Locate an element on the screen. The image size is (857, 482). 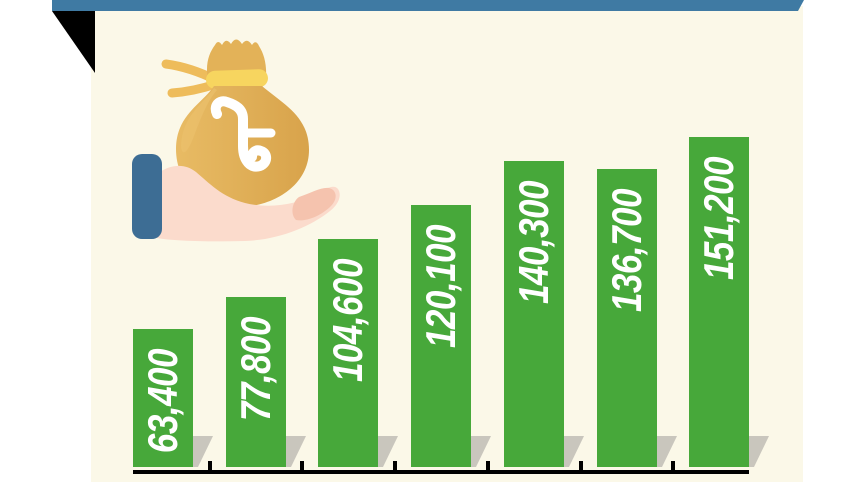
taka-symbol-icon is located at coordinates (241, 134).